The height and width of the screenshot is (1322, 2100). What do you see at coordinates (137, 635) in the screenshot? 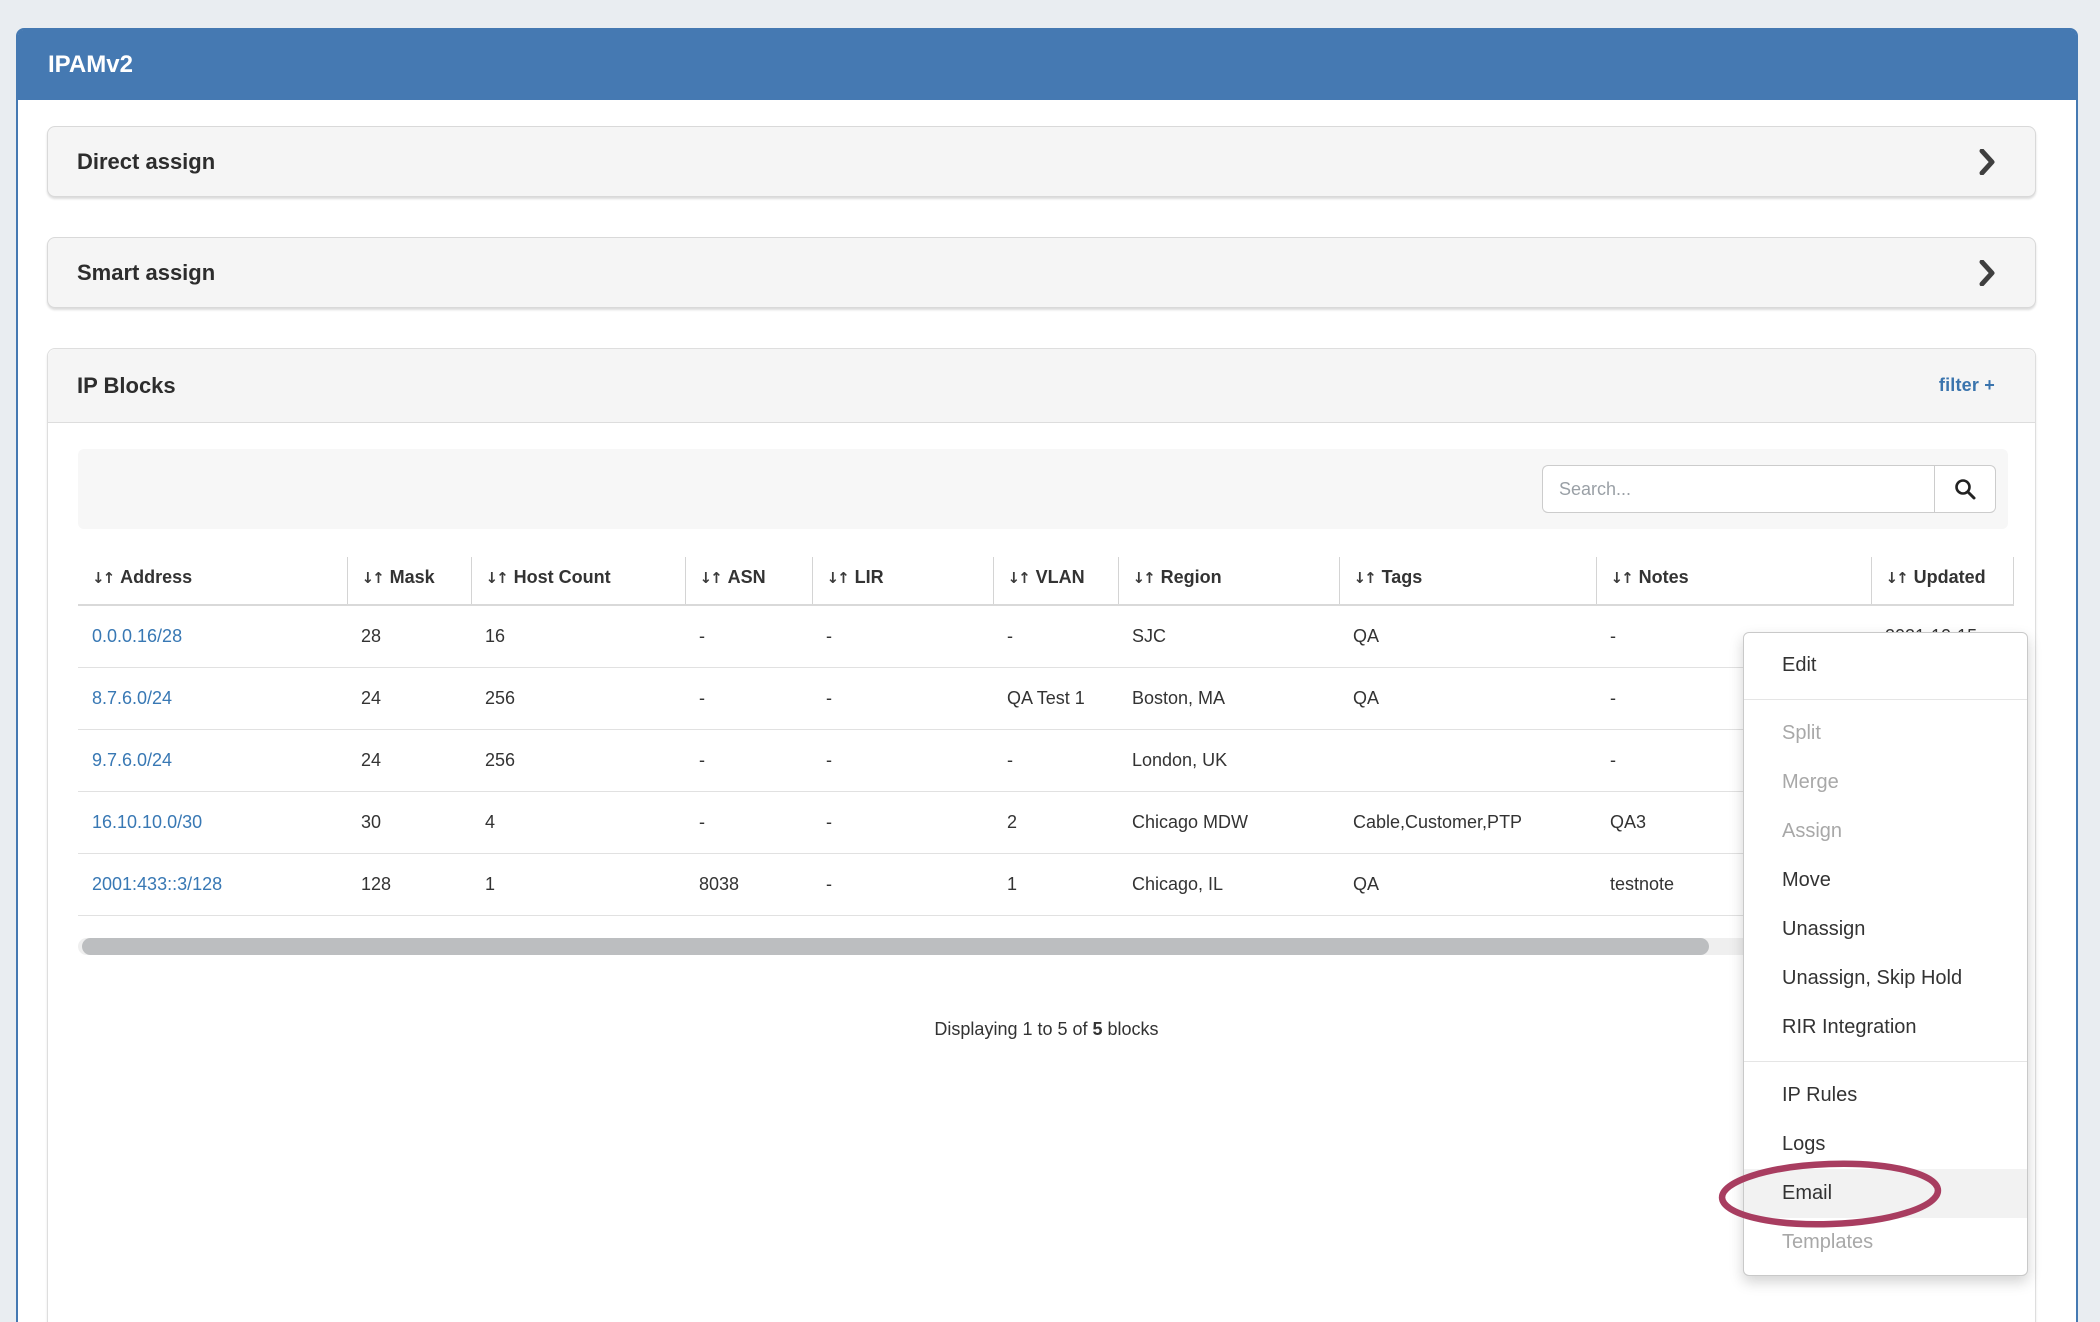
I see `address-link: 0.0.0.16/28` at bounding box center [137, 635].